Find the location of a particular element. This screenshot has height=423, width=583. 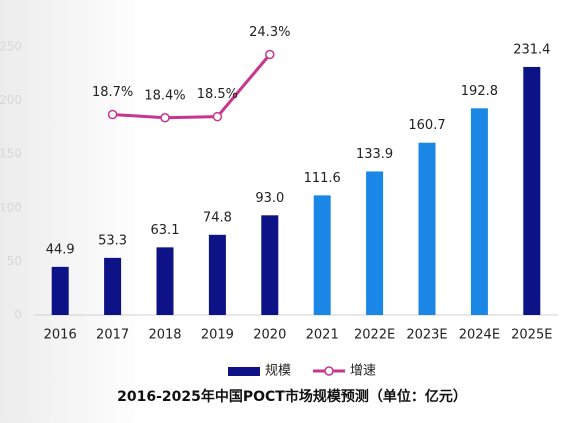

x-tick-label: 2016 is located at coordinates (60, 335).